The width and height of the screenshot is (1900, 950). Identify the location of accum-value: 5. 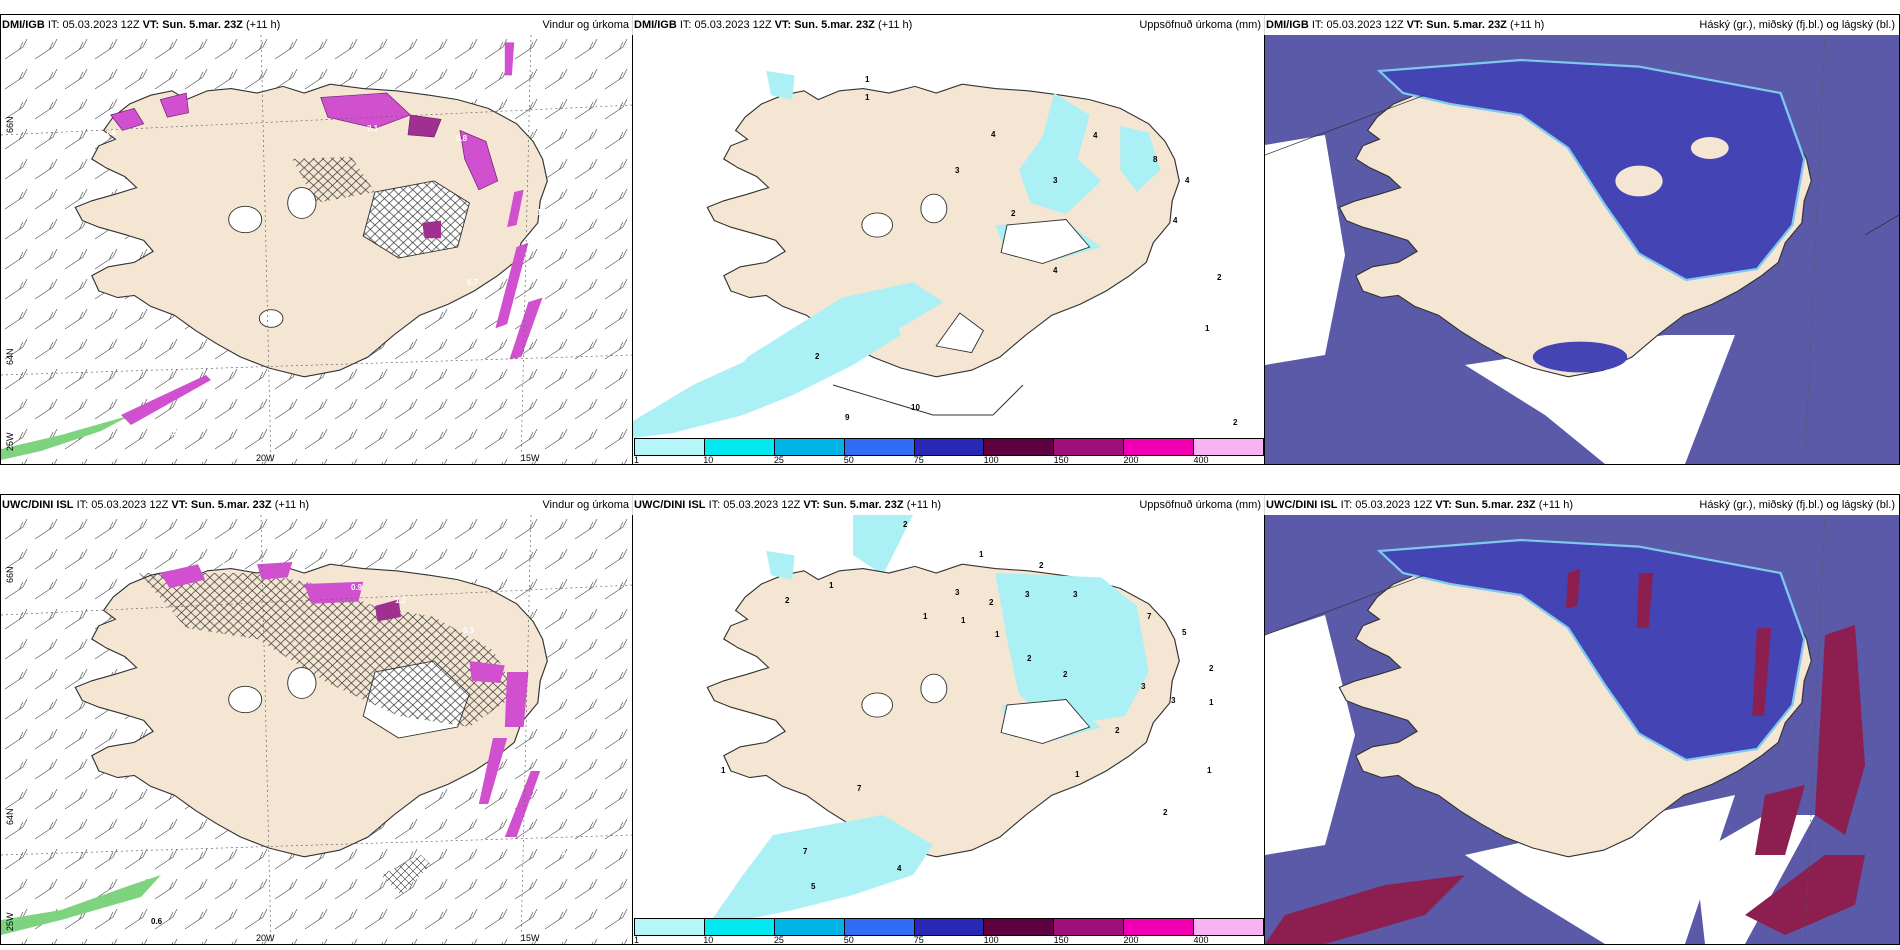
(813, 886).